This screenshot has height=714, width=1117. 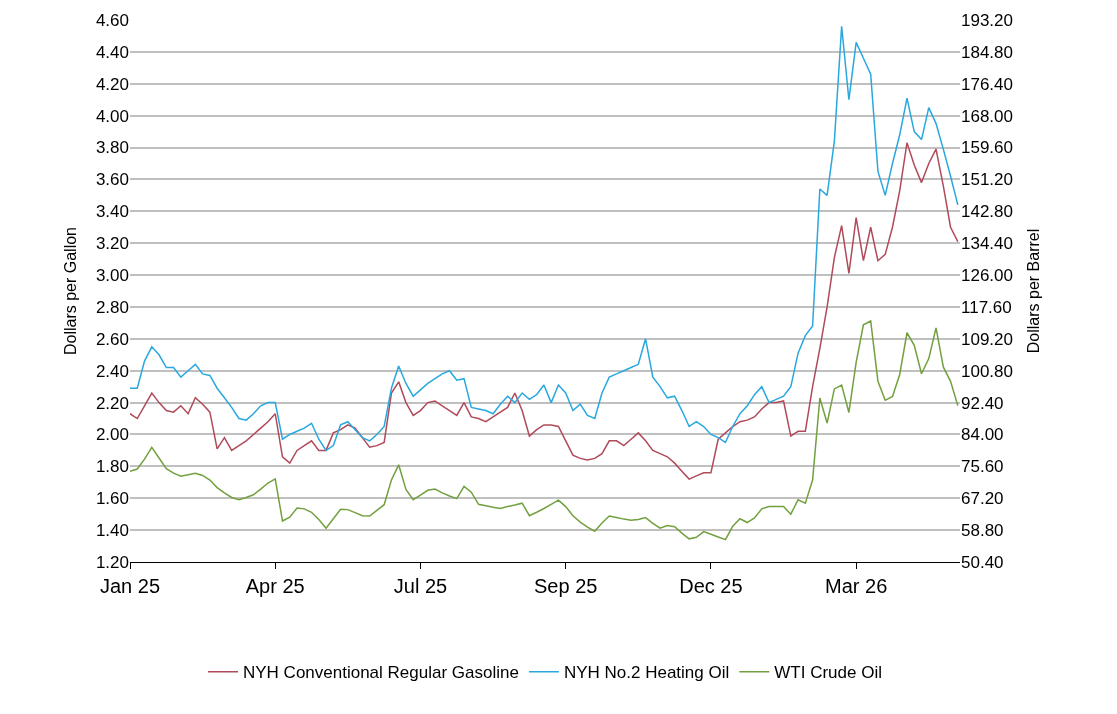 I want to click on y-tick-label: 2.60, so click(x=112, y=339).